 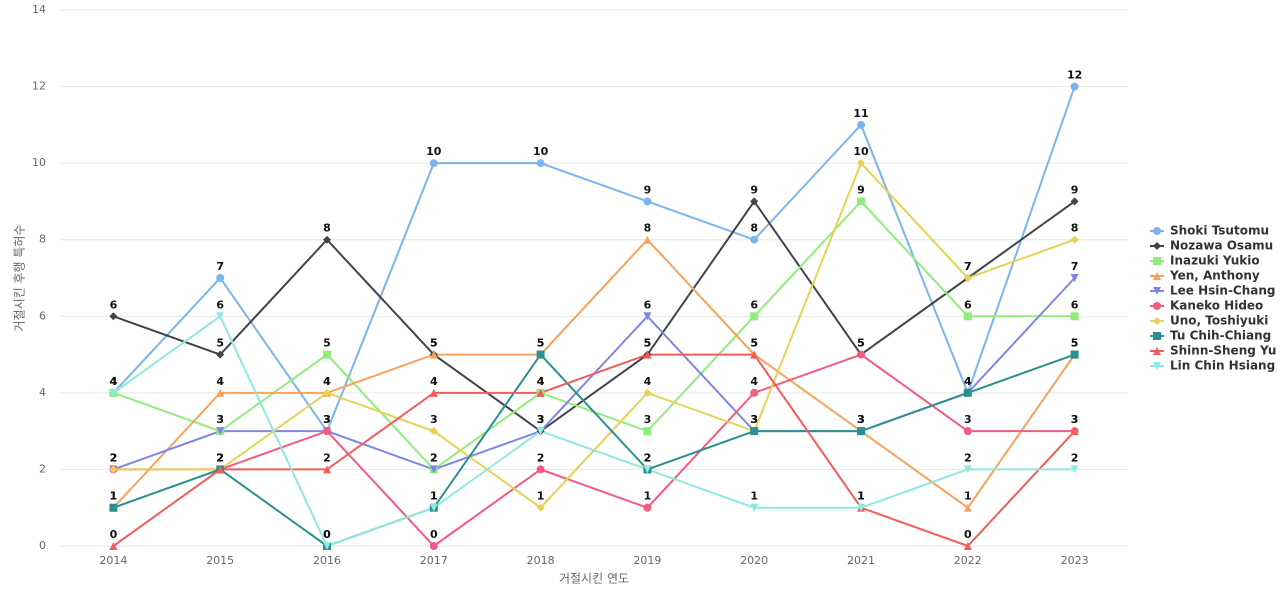 What do you see at coordinates (1223, 351) in the screenshot?
I see `legend-label: Shinn-Sheng Yu` at bounding box center [1223, 351].